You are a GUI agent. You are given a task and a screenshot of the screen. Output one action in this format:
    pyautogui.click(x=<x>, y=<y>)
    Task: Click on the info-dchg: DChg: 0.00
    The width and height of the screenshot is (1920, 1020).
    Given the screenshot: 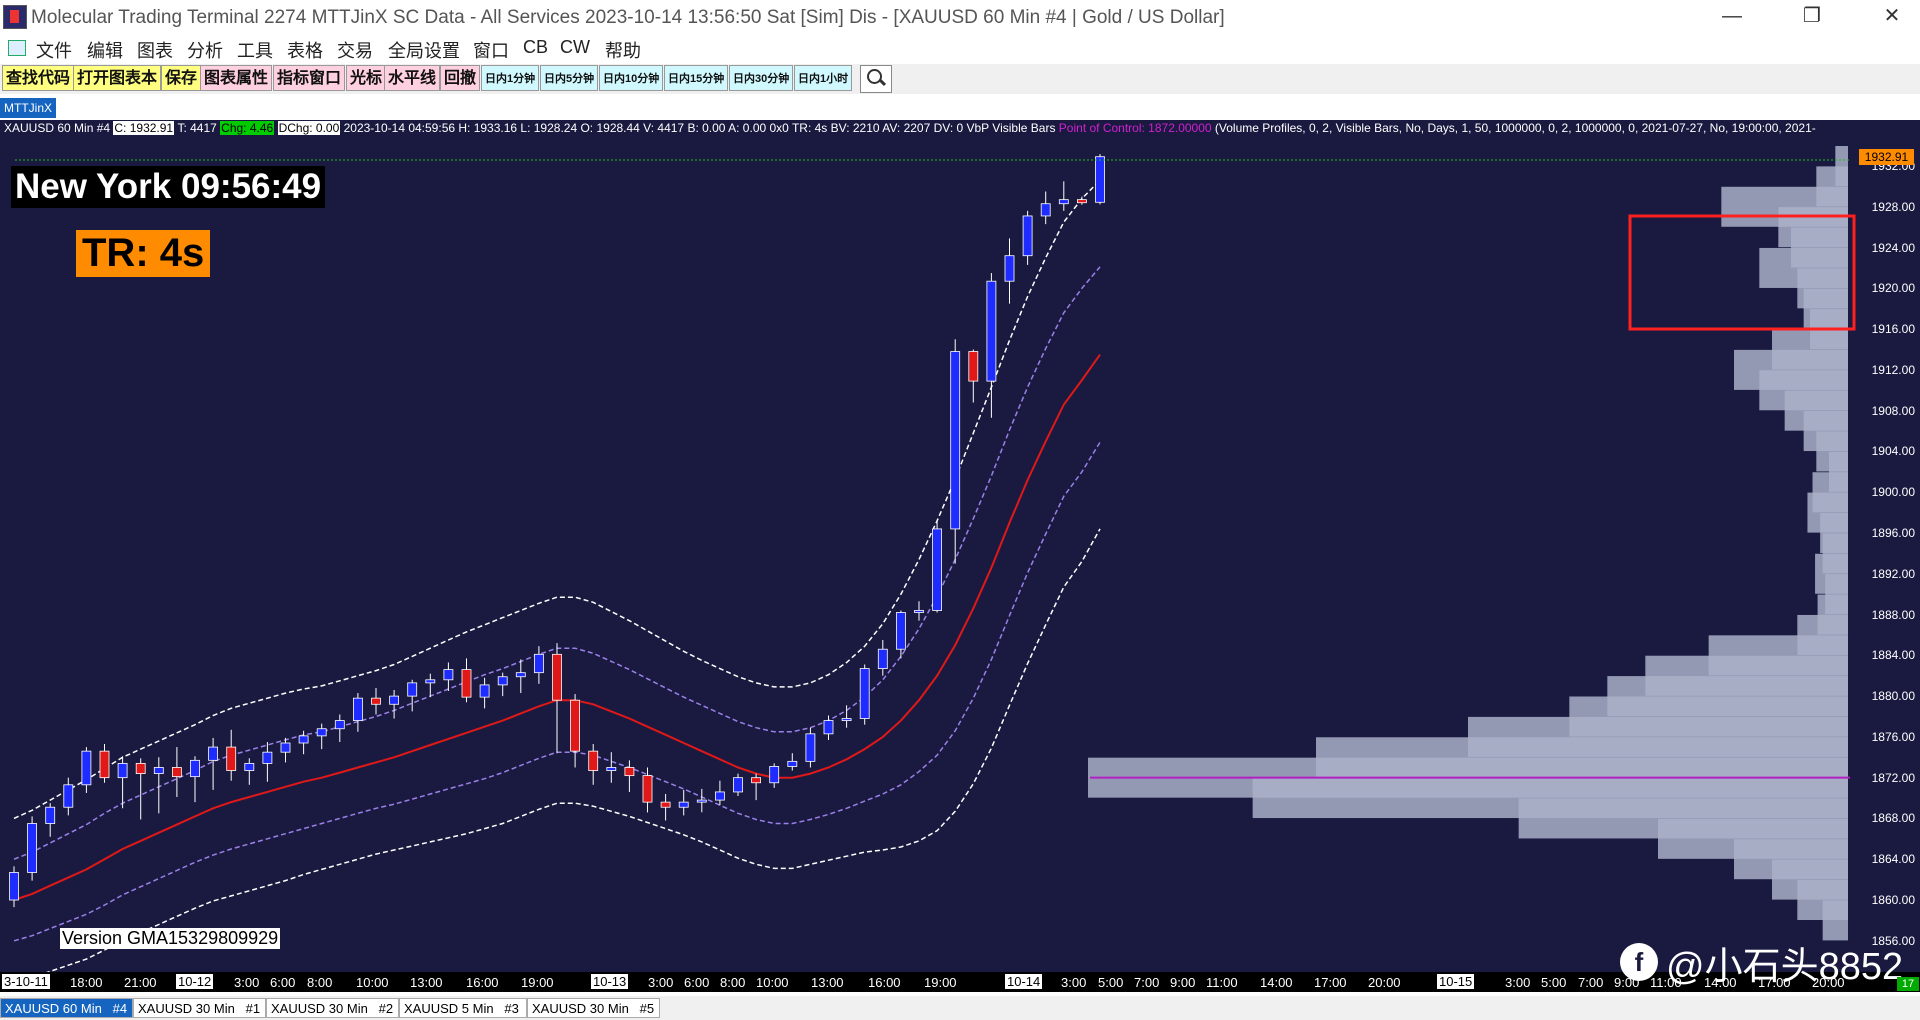 What is the action you would take?
    pyautogui.click(x=309, y=128)
    